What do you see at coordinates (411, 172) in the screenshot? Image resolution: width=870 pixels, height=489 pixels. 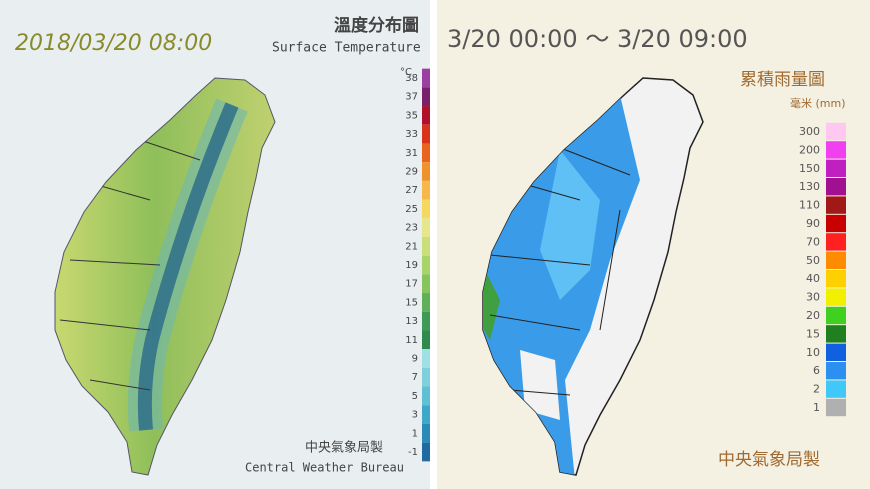 I see `legend-label: 29` at bounding box center [411, 172].